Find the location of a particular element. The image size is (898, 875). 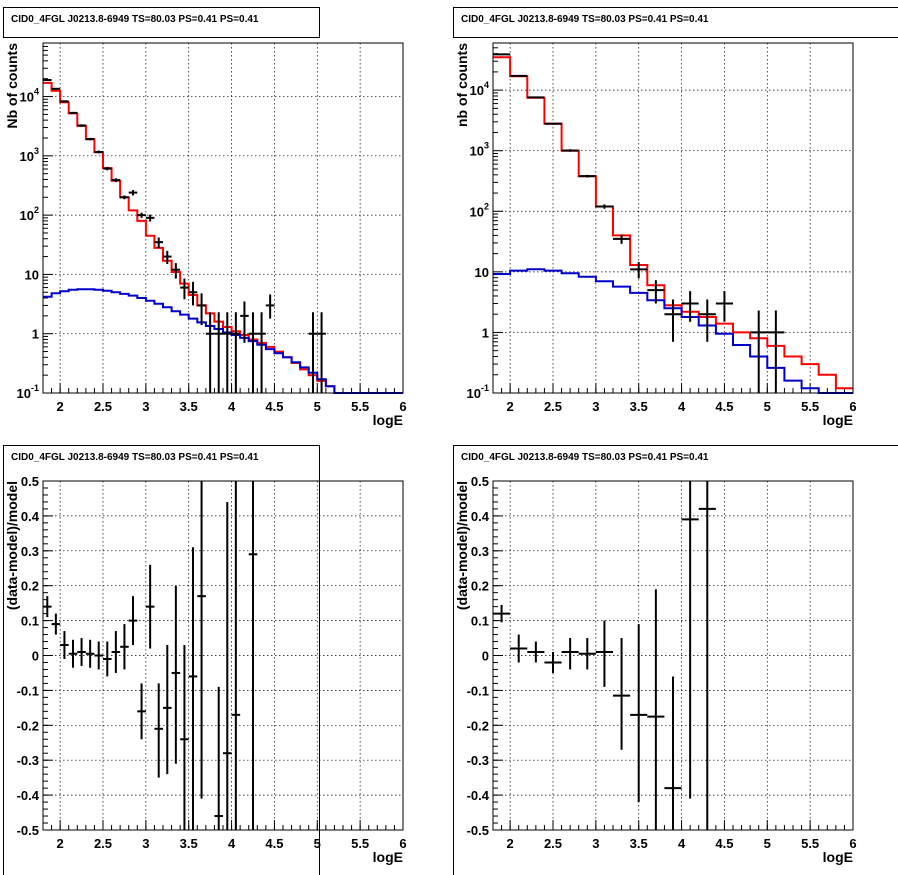

y-axis-label: nb of counts is located at coordinates (462, 85).